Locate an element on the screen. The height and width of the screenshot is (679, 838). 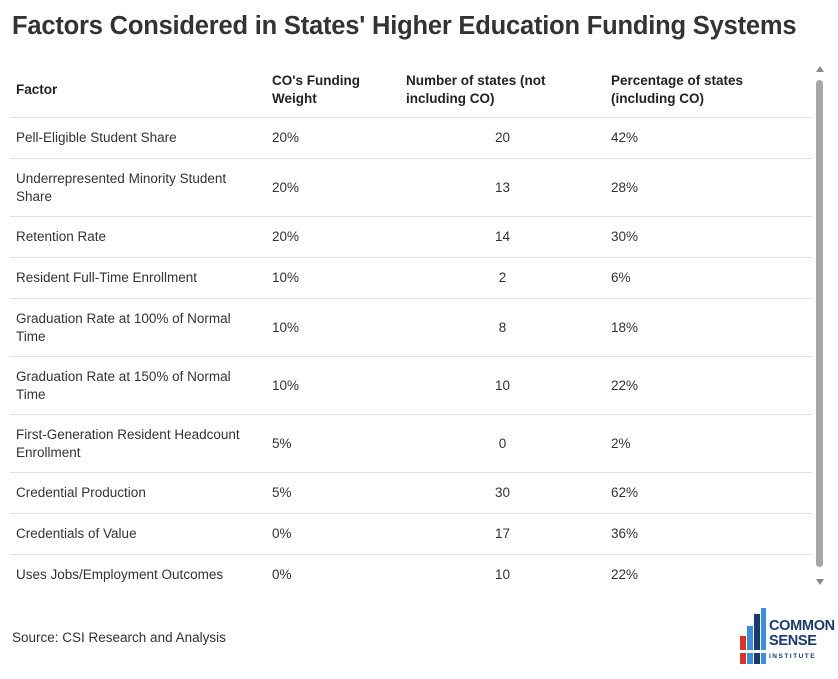
cell-factor: Uses Jobs/Employment Outcomes is located at coordinates (120, 574).